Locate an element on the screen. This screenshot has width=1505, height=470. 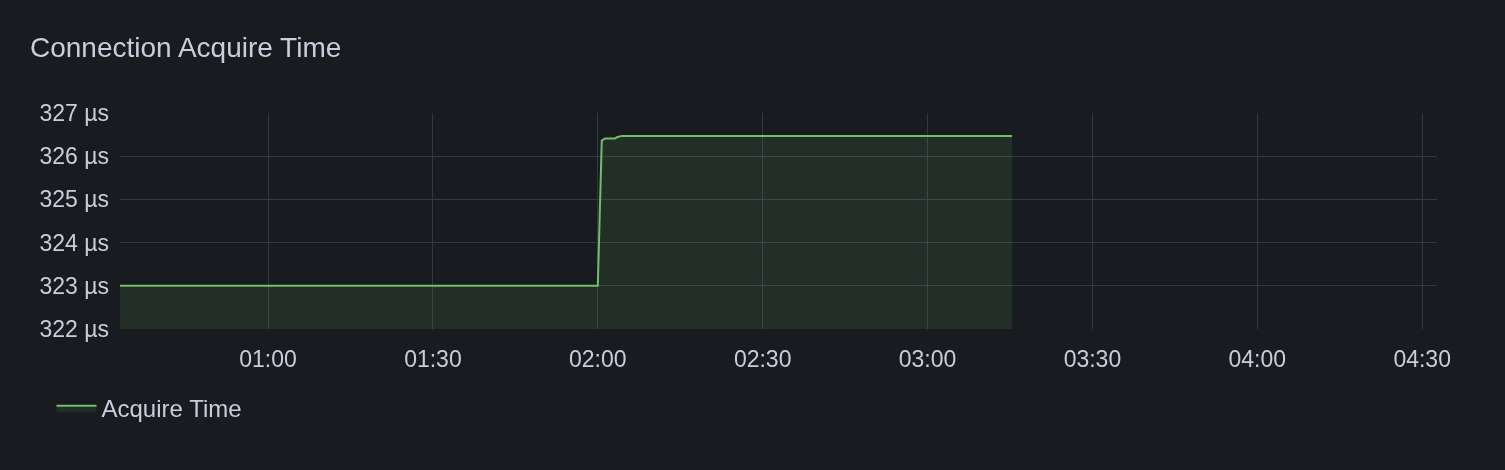
x-tick-label: 03:00 is located at coordinates (927, 359).